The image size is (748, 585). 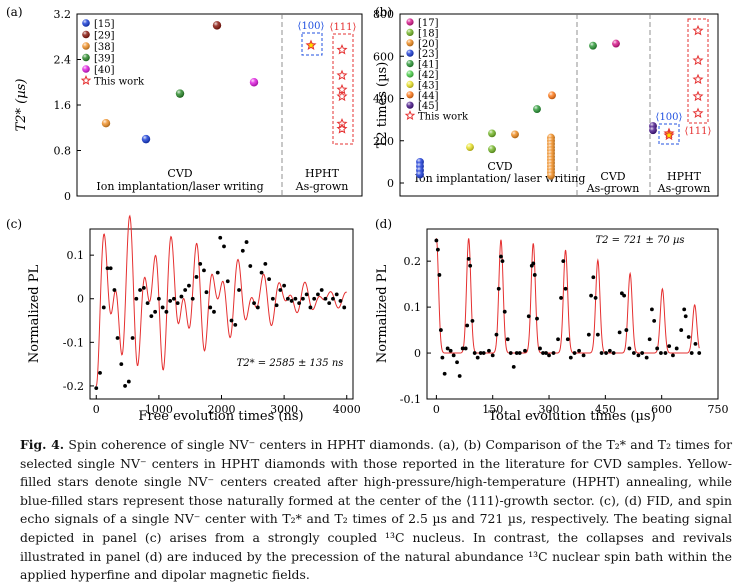 I want to click on group-title-hpht: HPHT, so click(x=684, y=176).